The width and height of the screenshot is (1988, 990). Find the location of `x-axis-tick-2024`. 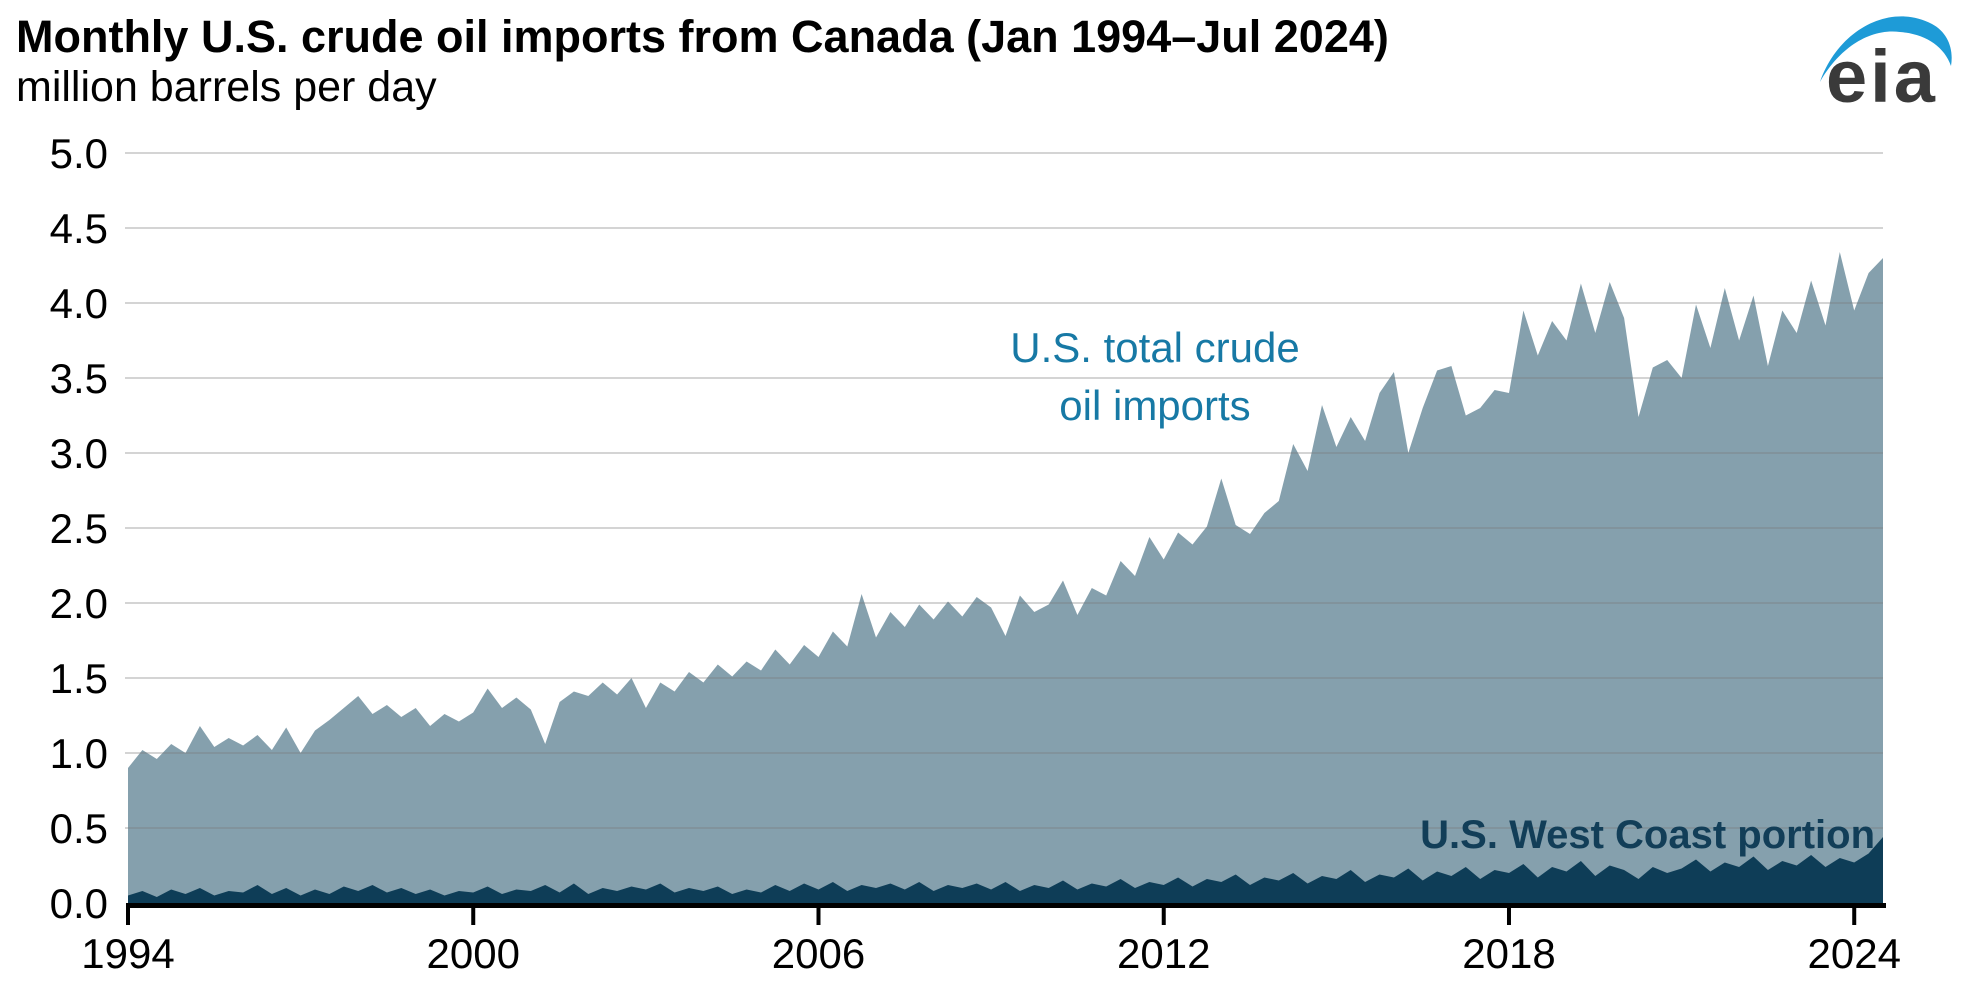

x-axis-tick-2024 is located at coordinates (1854, 914).